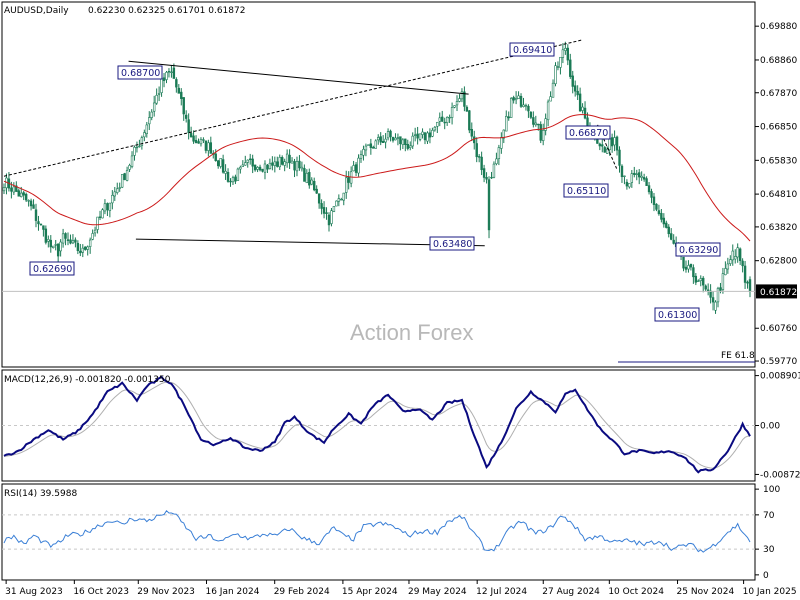 The image size is (800, 600). What do you see at coordinates (87, 380) in the screenshot?
I see `macd-title: MACD(12,26,9) -0.001820 -0.001350` at bounding box center [87, 380].